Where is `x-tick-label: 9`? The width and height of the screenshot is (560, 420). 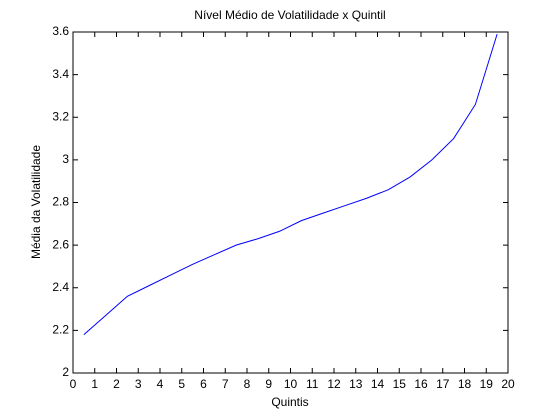
x-tick-label: 9 is located at coordinates (268, 384).